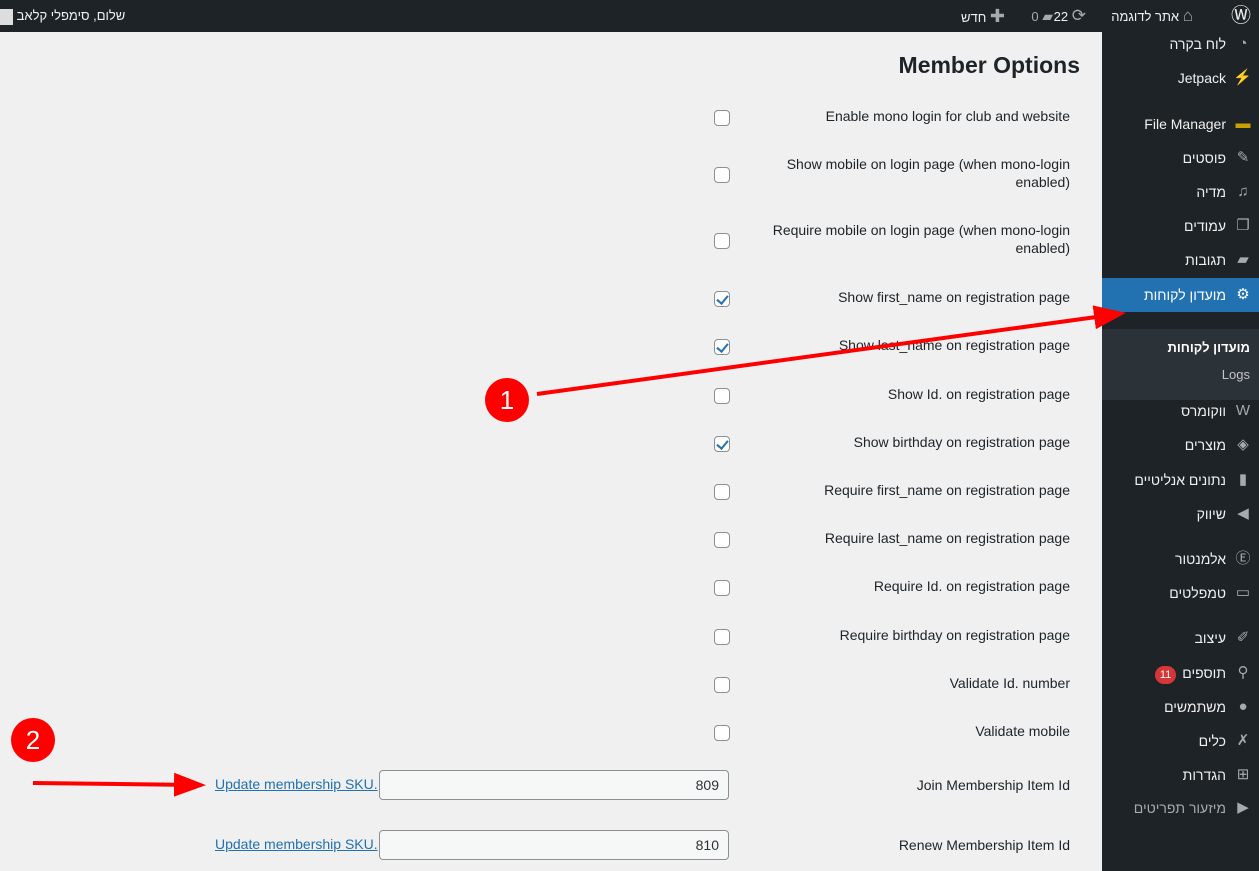 The width and height of the screenshot is (1259, 871). Describe the element at coordinates (1205, 445) in the screenshot. I see `sidebar-item-label: מוצרים` at that location.